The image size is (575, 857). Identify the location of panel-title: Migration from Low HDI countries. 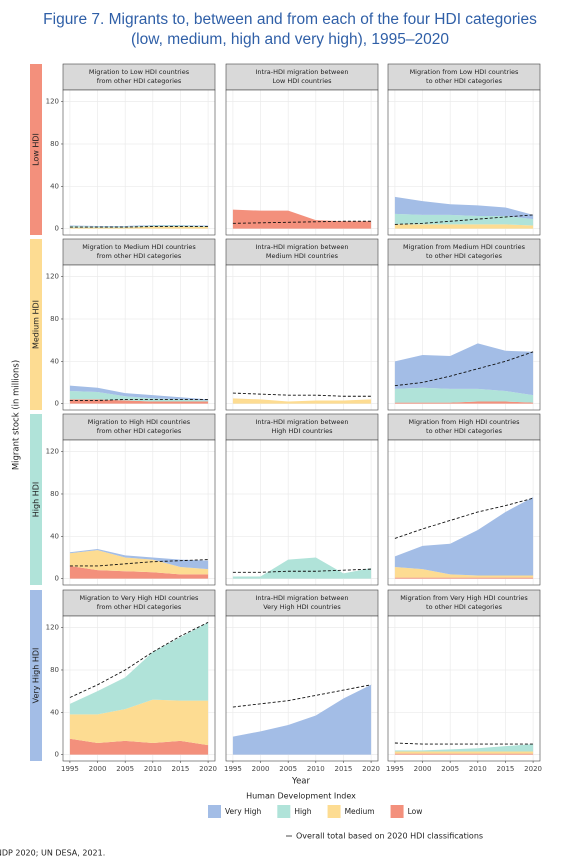
(464, 72).